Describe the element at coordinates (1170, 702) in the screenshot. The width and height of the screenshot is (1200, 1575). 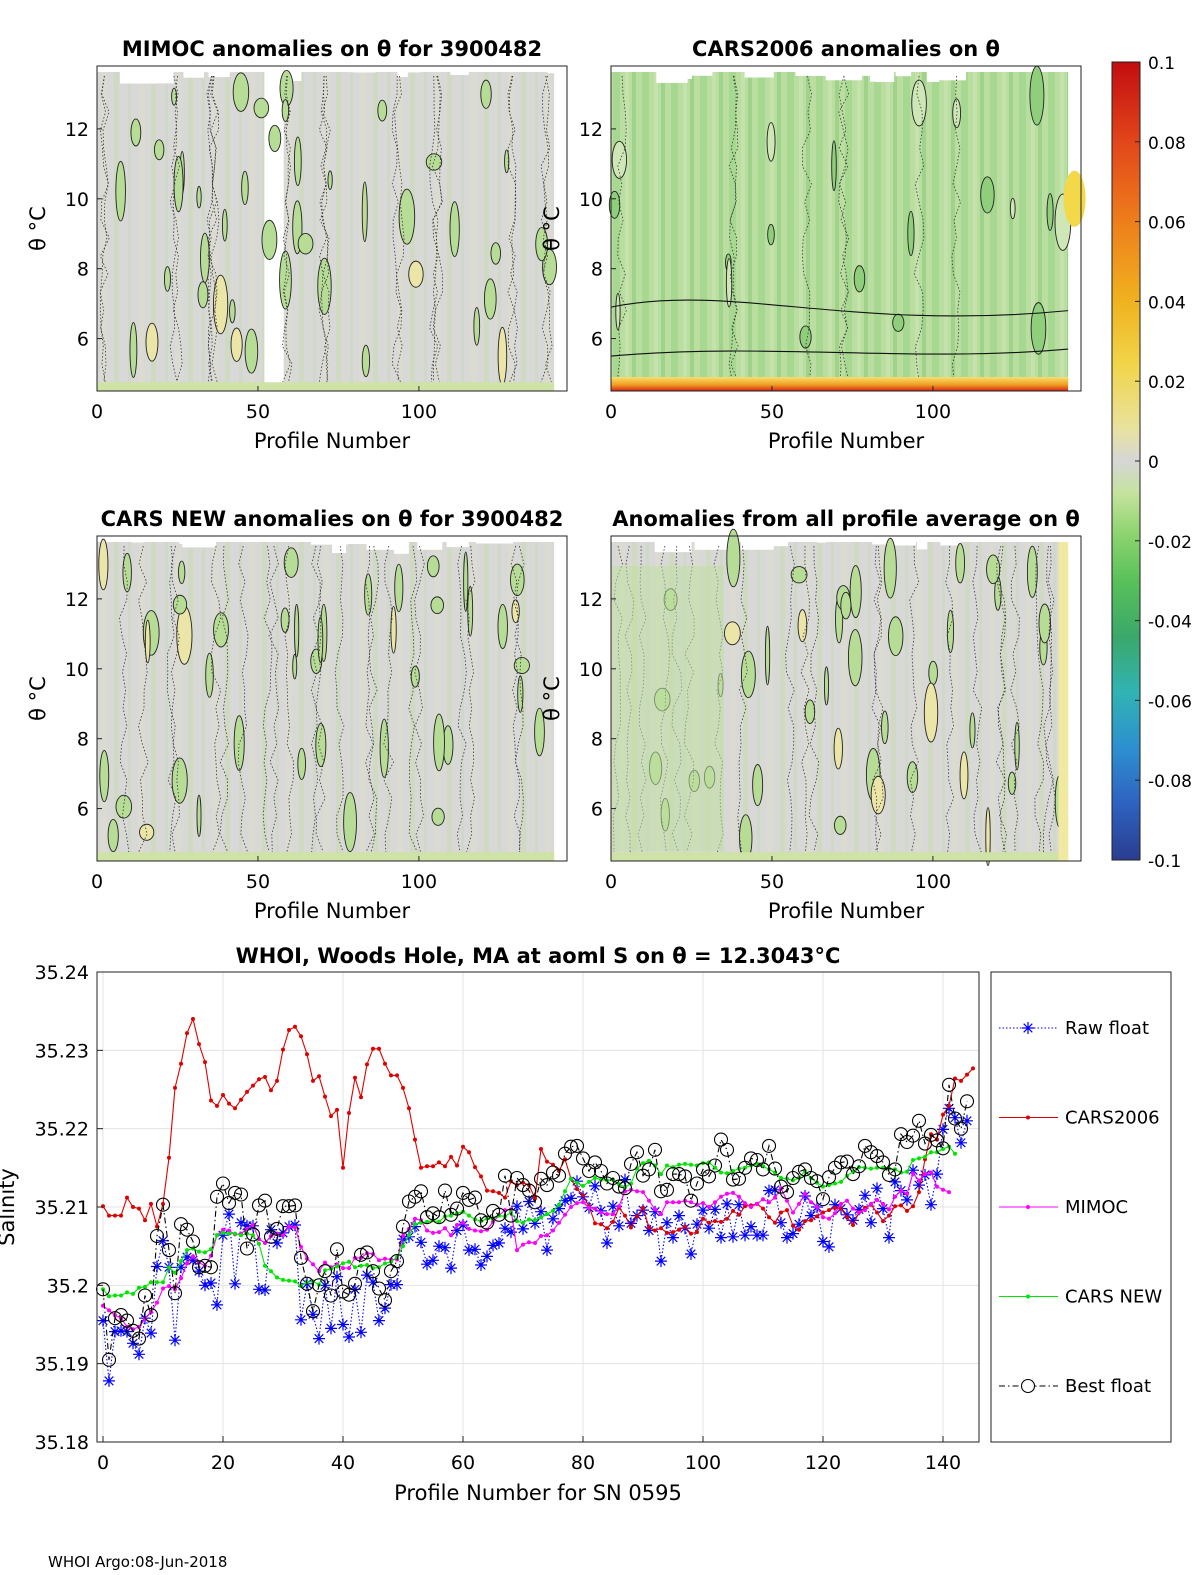
I see `colorbar-tick-label: -0.06` at that location.